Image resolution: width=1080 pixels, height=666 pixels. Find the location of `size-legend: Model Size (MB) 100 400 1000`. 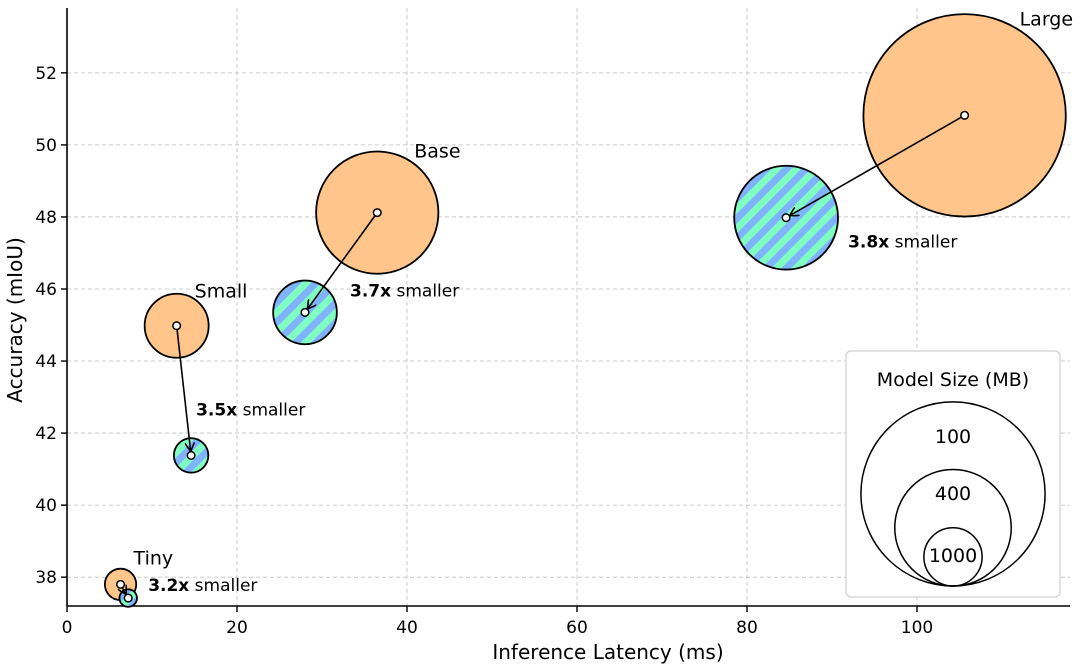

size-legend: Model Size (MB) 100 400 1000 is located at coordinates (953, 474).